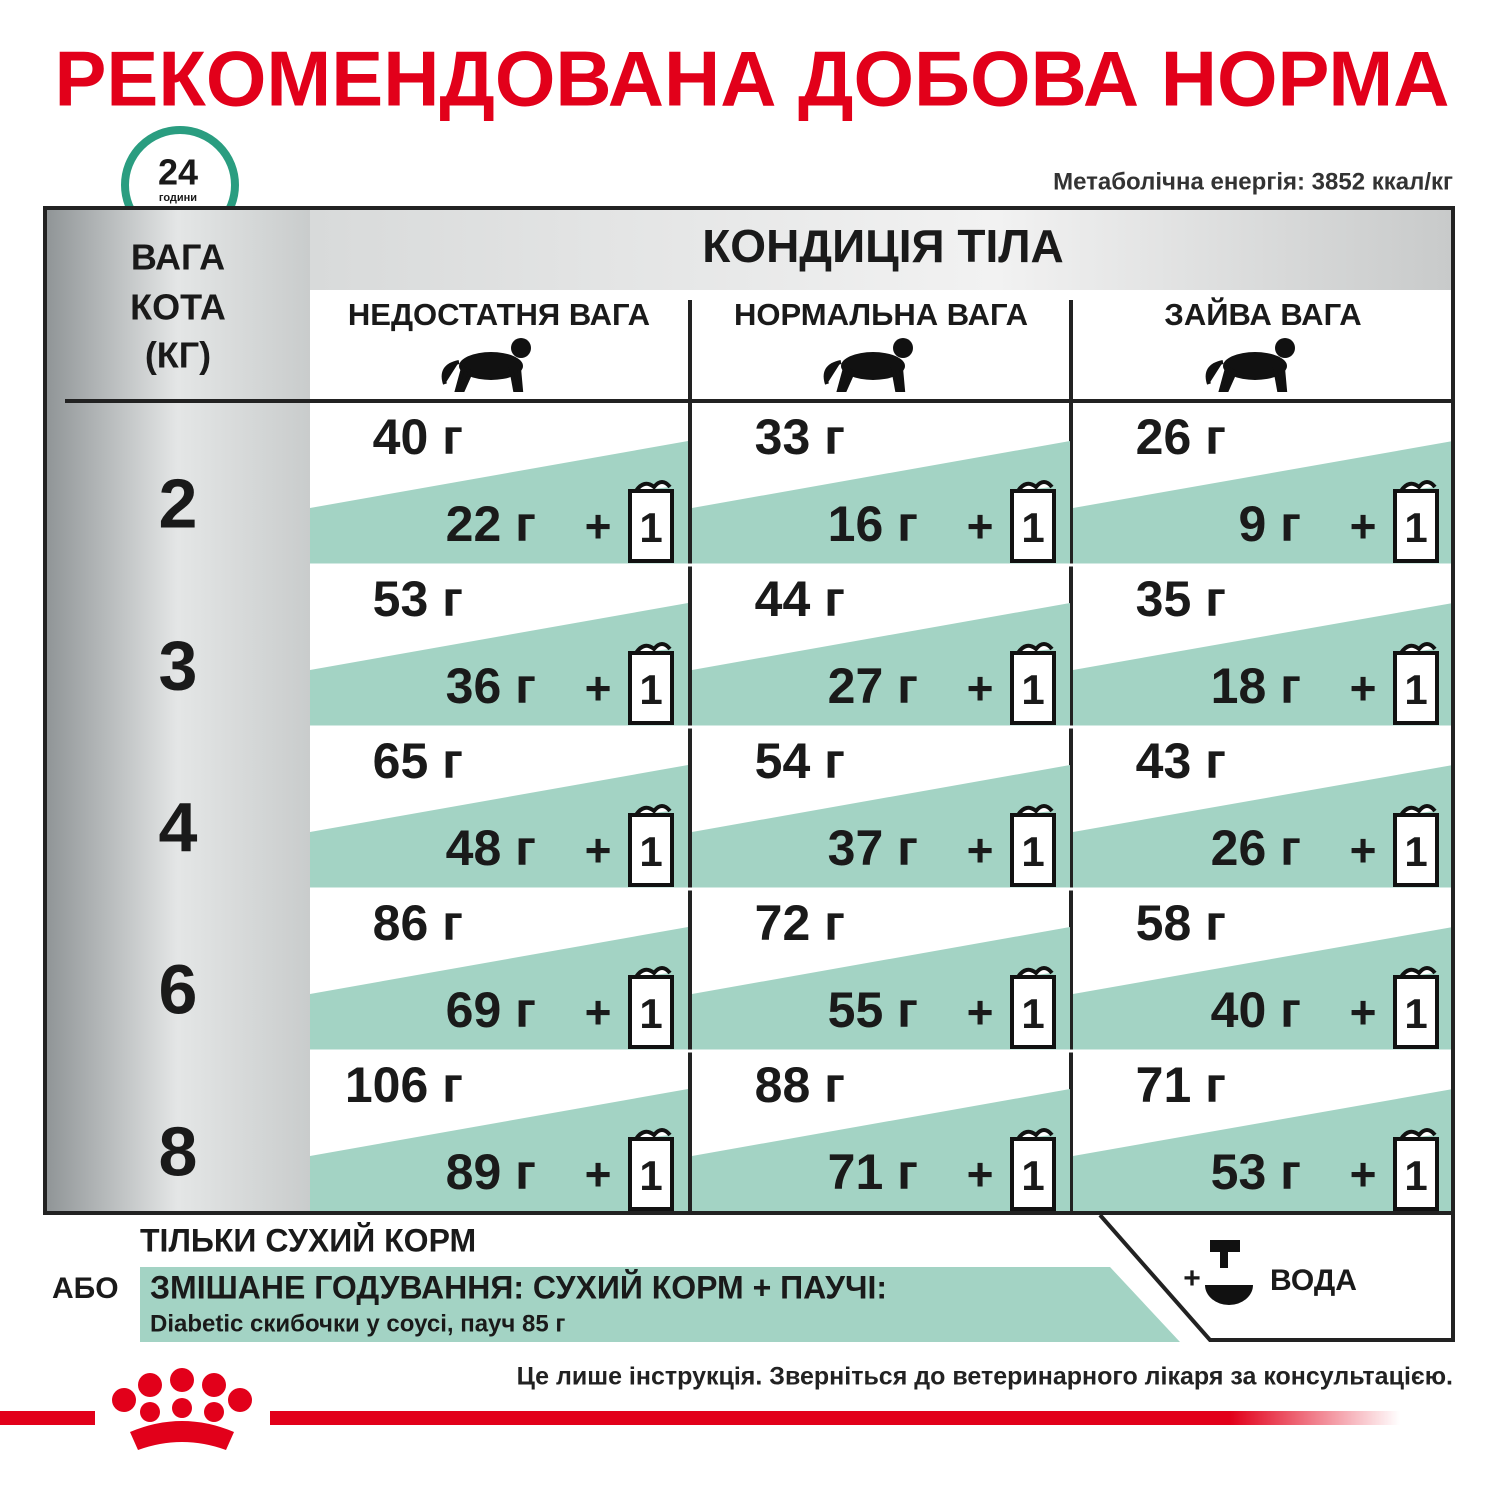 The height and width of the screenshot is (1500, 1500). What do you see at coordinates (873, 848) in the screenshot?
I see `mixed-amount: 37 г` at bounding box center [873, 848].